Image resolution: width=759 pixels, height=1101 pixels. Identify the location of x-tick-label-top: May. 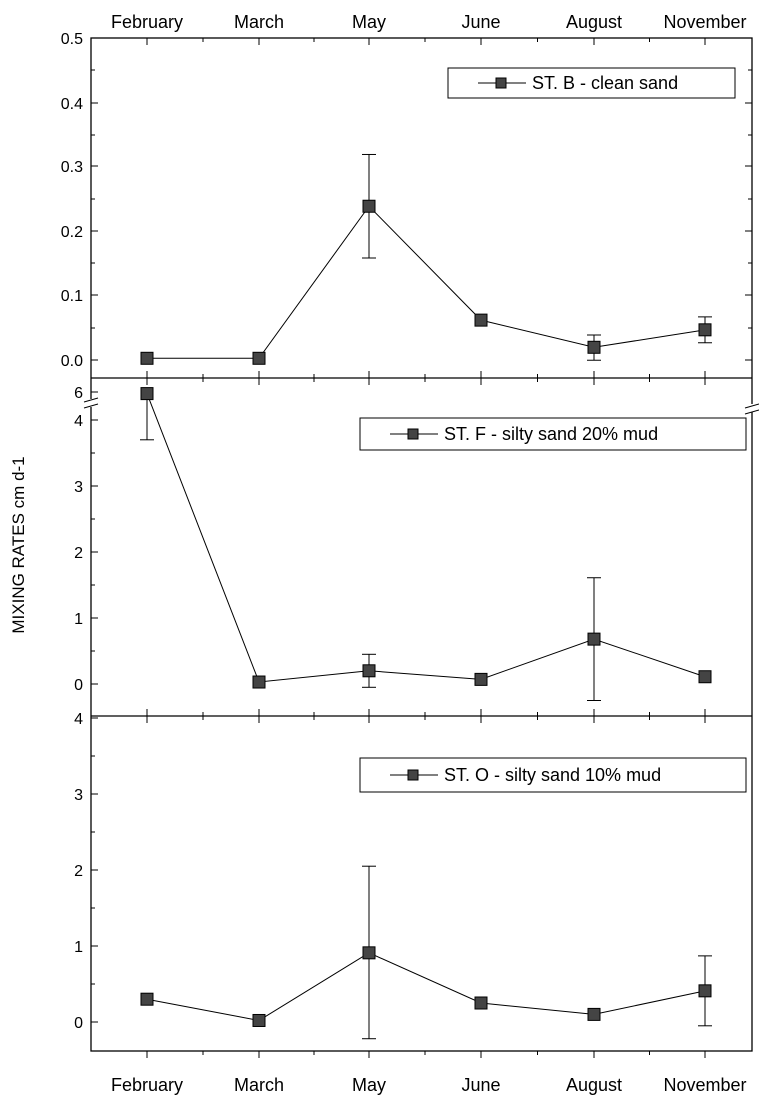
(369, 22).